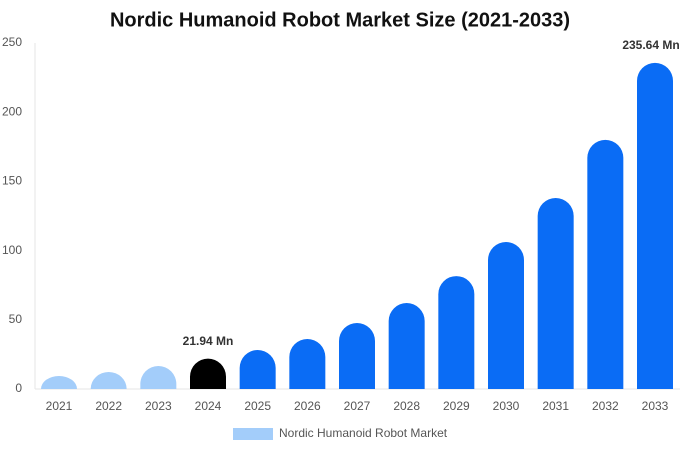 The height and width of the screenshot is (450, 680). I want to click on value-label: 21.94 Mn, so click(208, 341).